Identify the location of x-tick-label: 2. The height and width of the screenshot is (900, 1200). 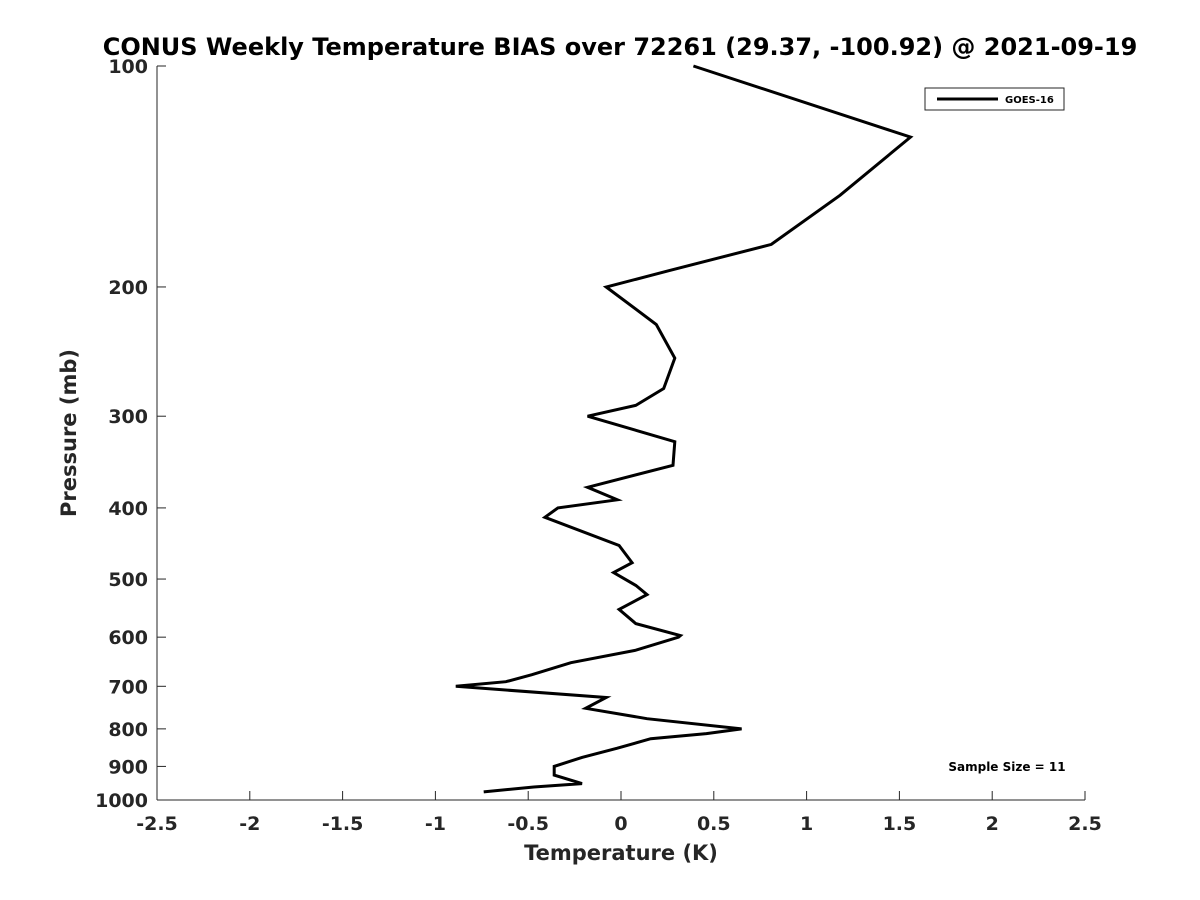
(992, 824).